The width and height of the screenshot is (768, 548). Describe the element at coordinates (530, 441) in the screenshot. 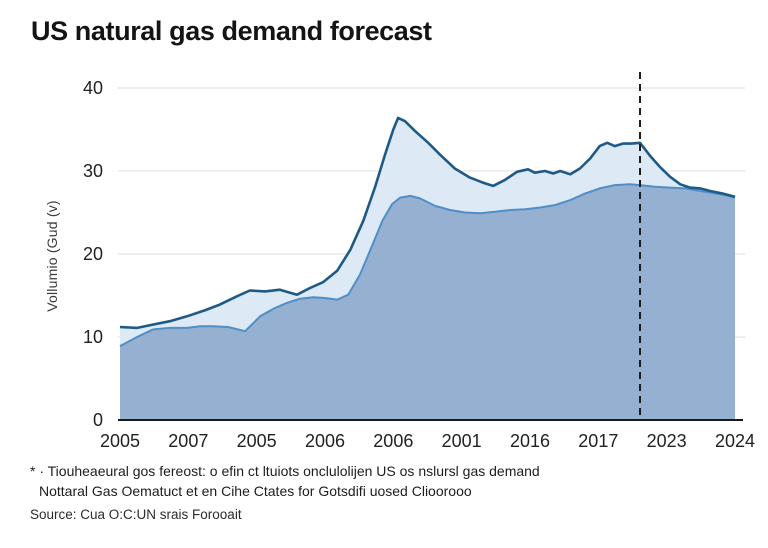

I see `x-tick-label: 2016` at that location.